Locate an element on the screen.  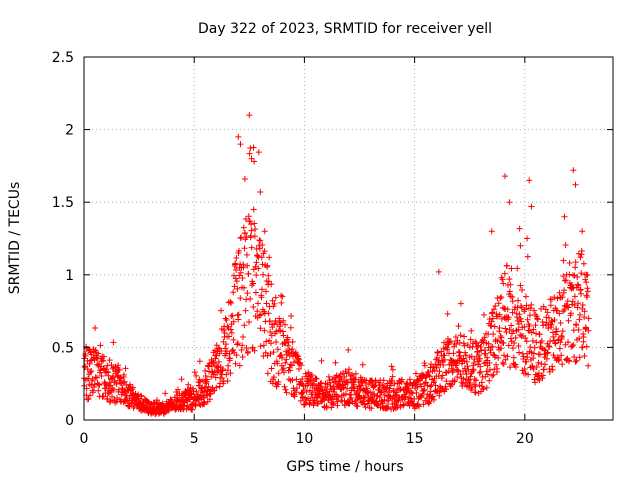
x-tick-label: 0 is located at coordinates (84, 439).